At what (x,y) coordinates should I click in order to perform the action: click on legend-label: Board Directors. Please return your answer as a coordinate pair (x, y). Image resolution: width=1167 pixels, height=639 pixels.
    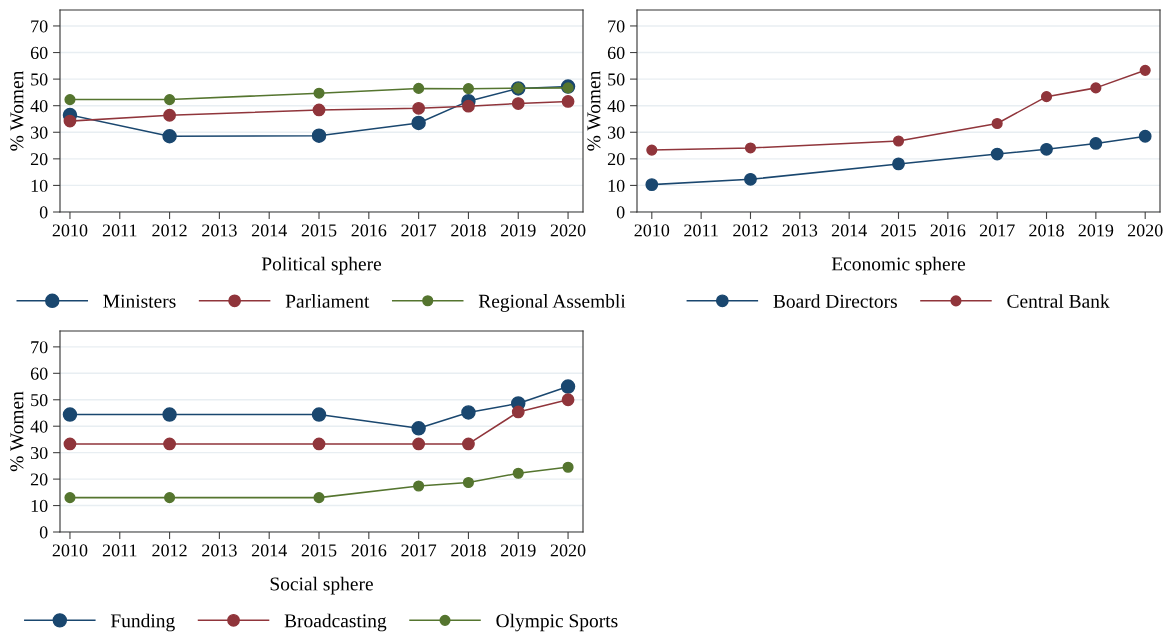
    Looking at the image, I should click on (835, 301).